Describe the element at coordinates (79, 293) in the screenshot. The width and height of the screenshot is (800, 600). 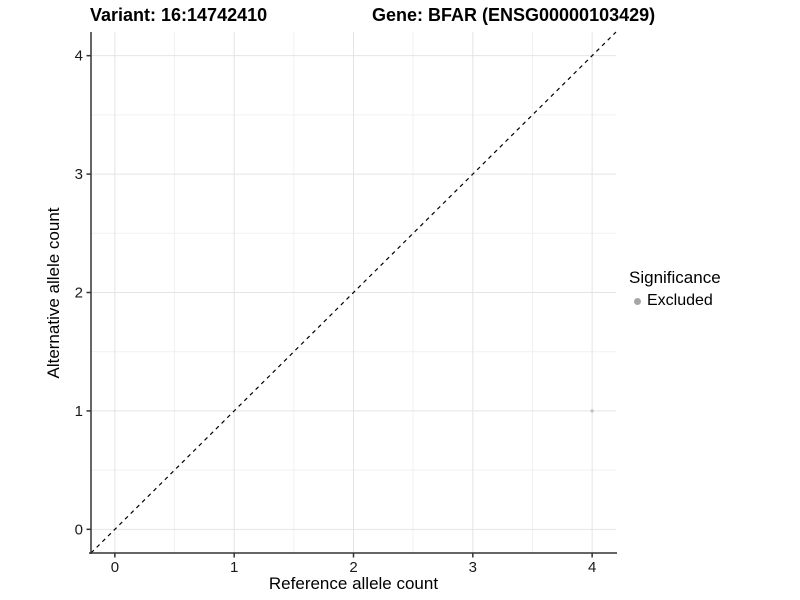
I see `y-tick-label: 2` at that location.